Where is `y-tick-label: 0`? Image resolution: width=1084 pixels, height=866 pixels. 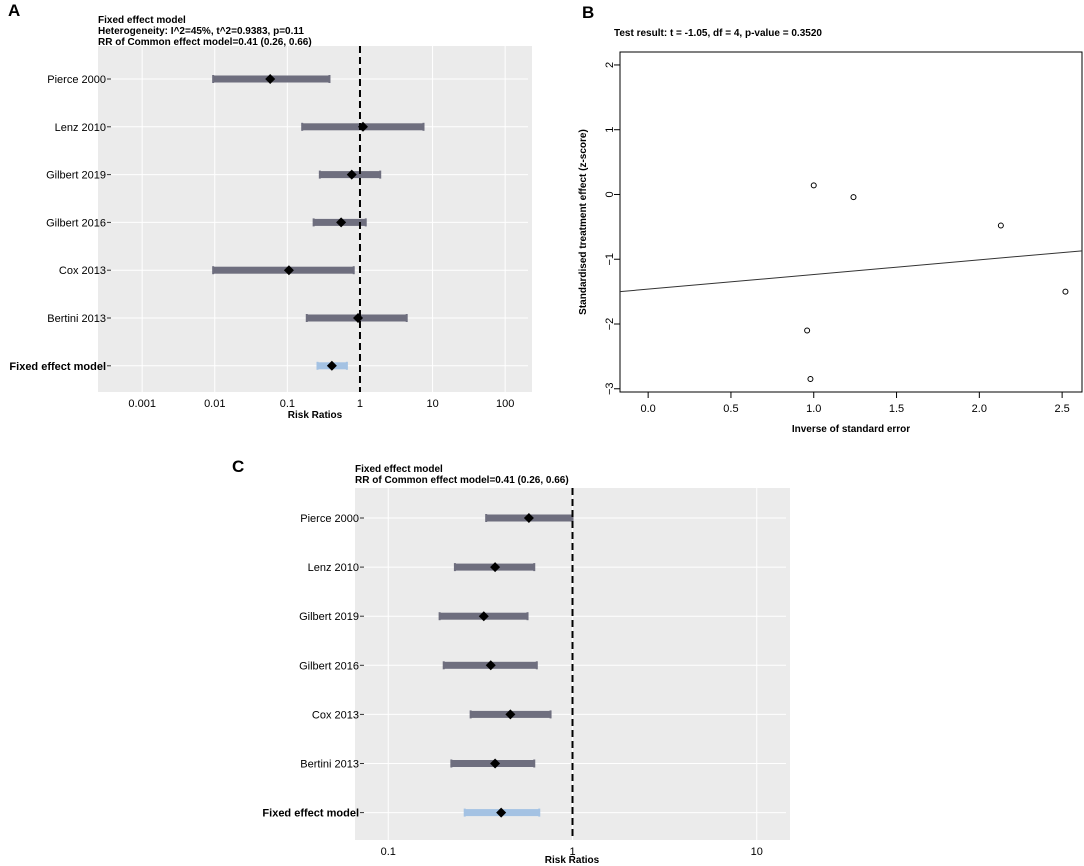
y-tick-label: 0 is located at coordinates (610, 194).